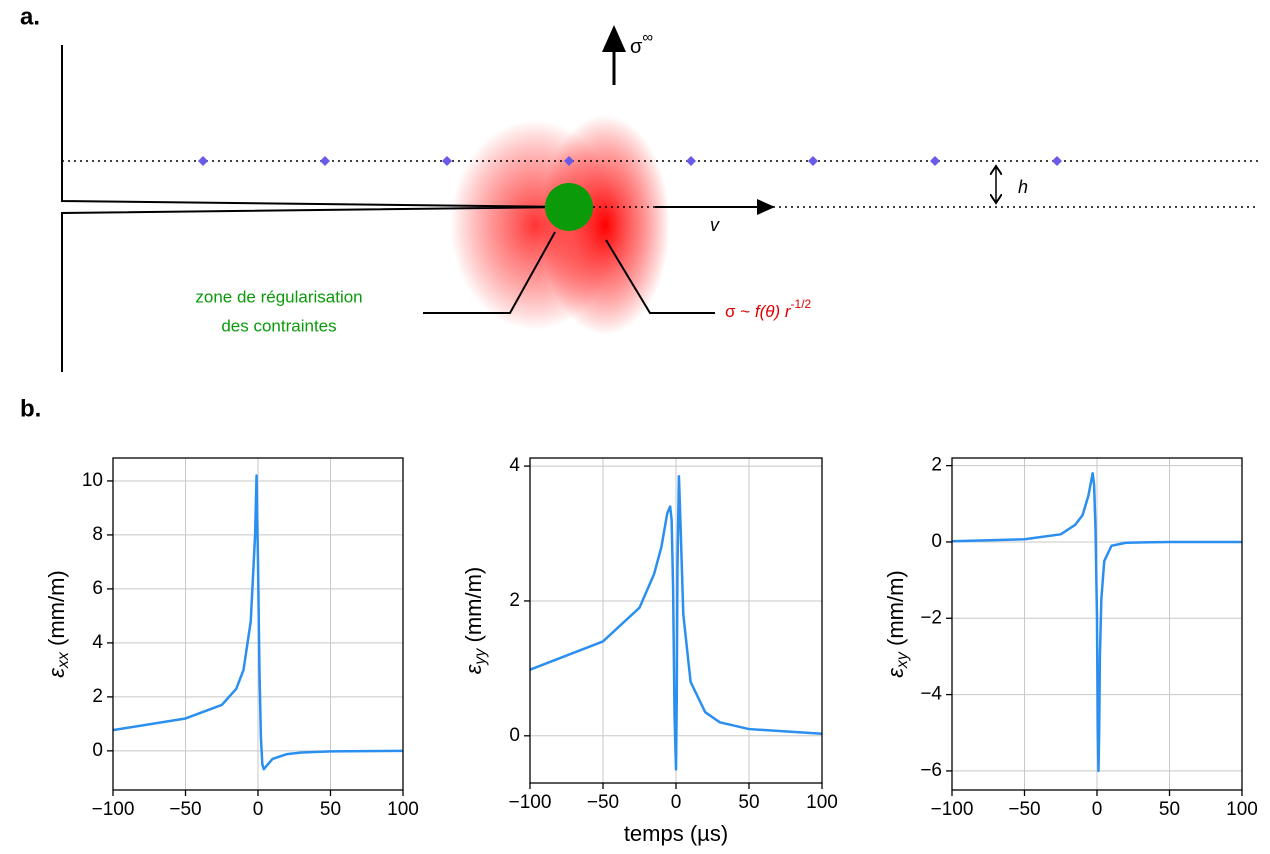 This screenshot has height=854, width=1270. I want to click on panel-label: a., so click(30, 16).